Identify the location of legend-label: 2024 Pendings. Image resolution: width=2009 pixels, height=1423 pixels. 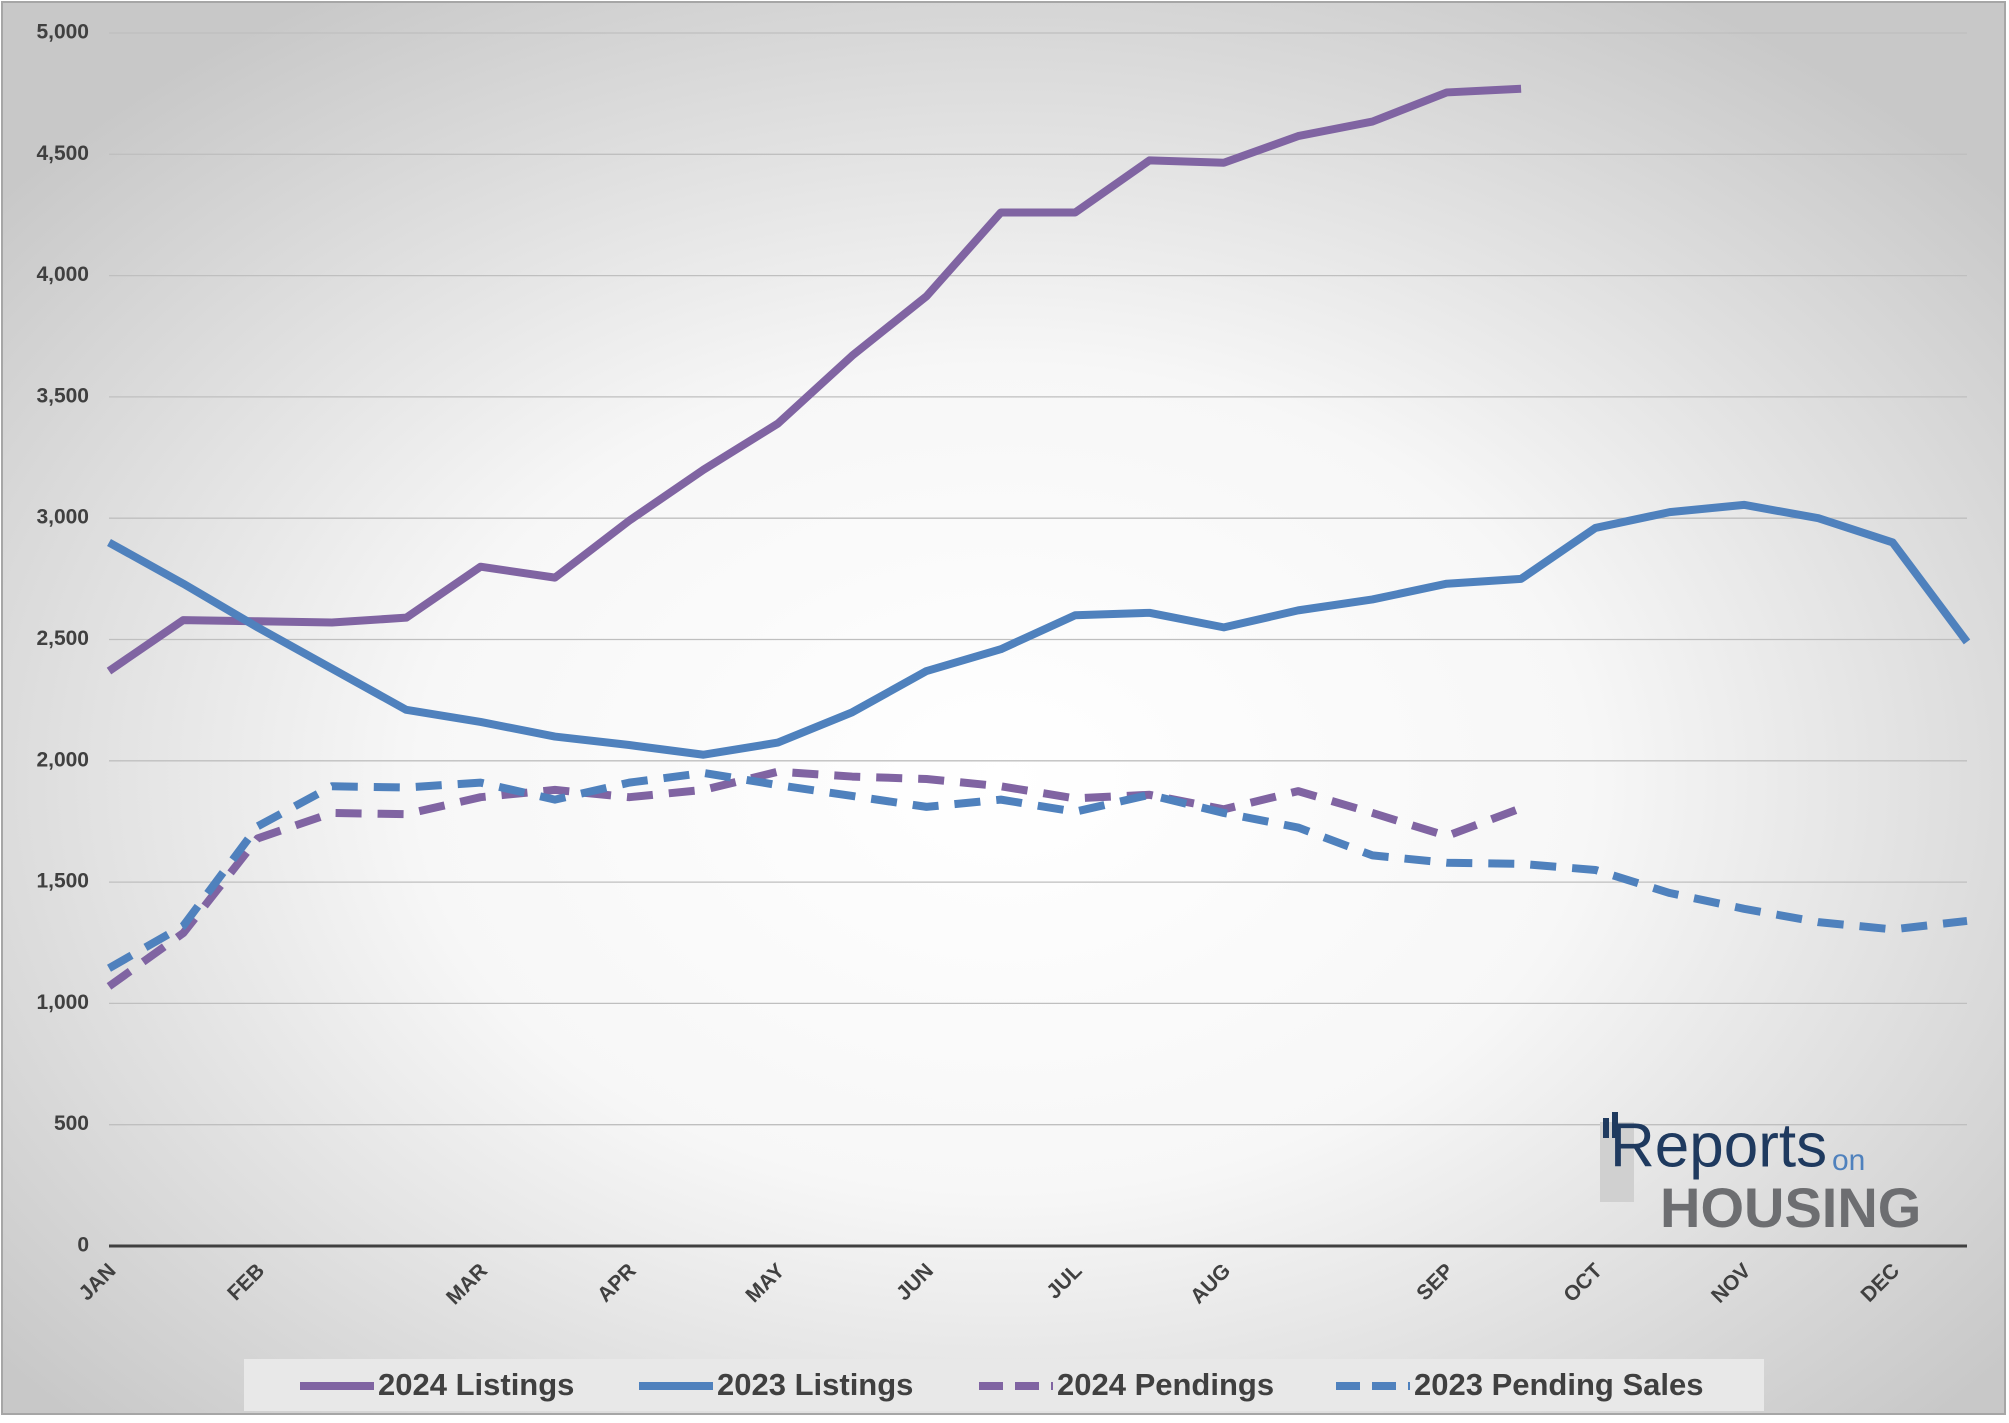
(1165, 1384).